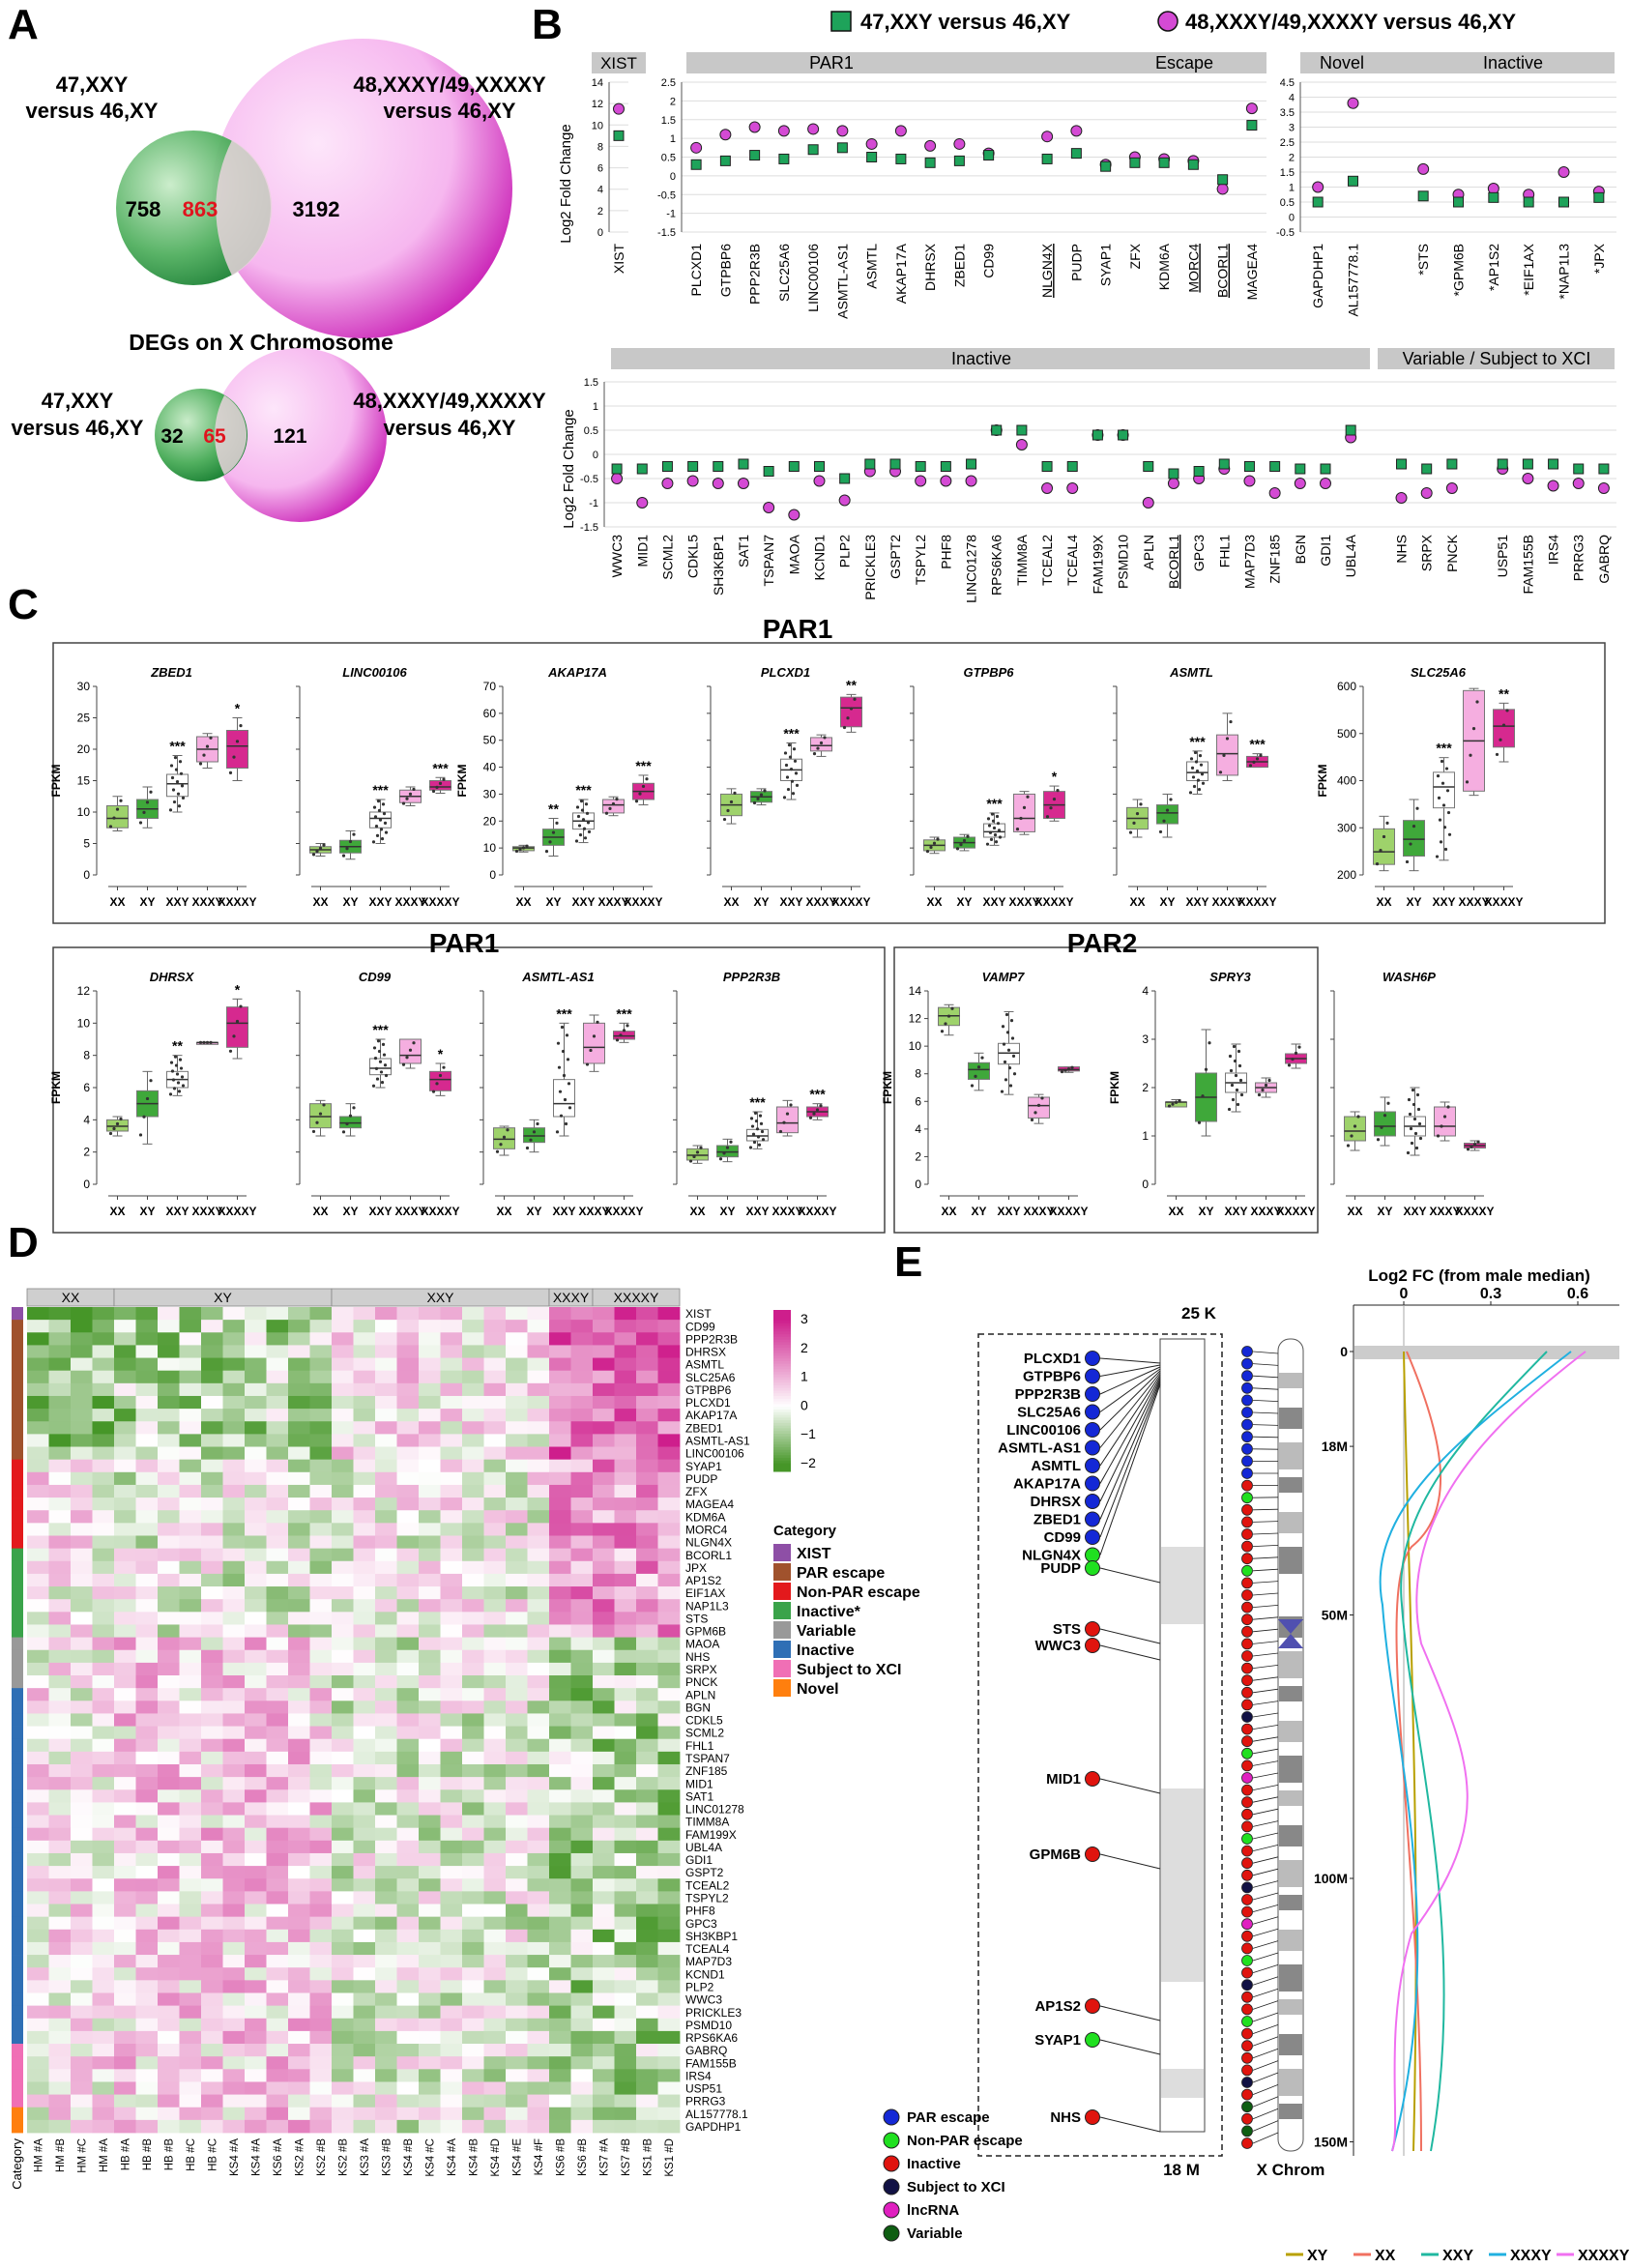 Image resolution: width=1630 pixels, height=2268 pixels. Describe the element at coordinates (1047, 561) in the screenshot. I see `gene-label: TCEAL2` at that location.